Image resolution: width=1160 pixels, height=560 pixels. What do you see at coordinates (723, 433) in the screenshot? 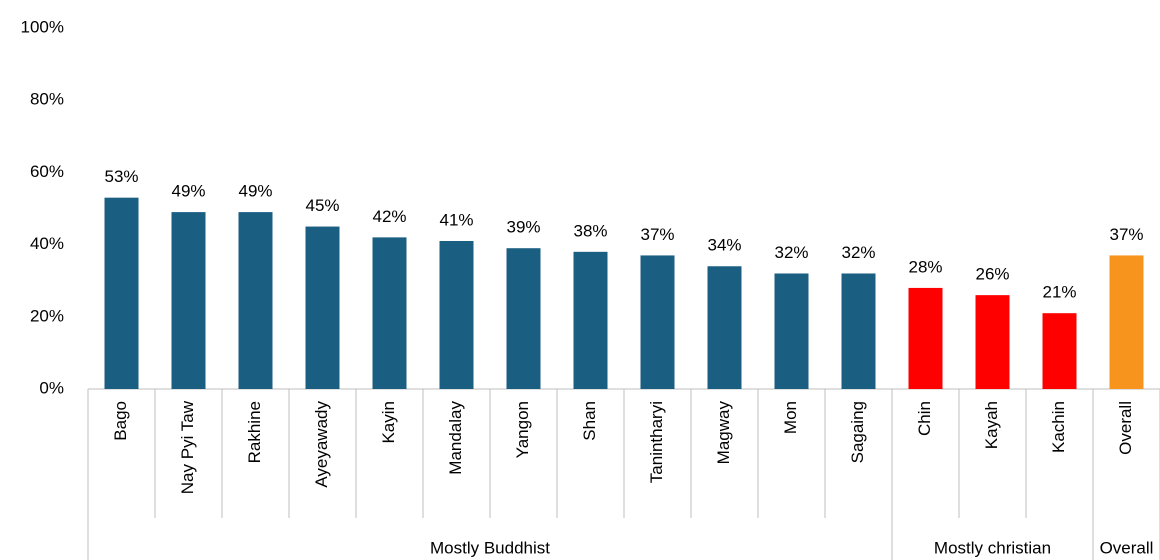
I see `x-tick-label: Magway` at bounding box center [723, 433].